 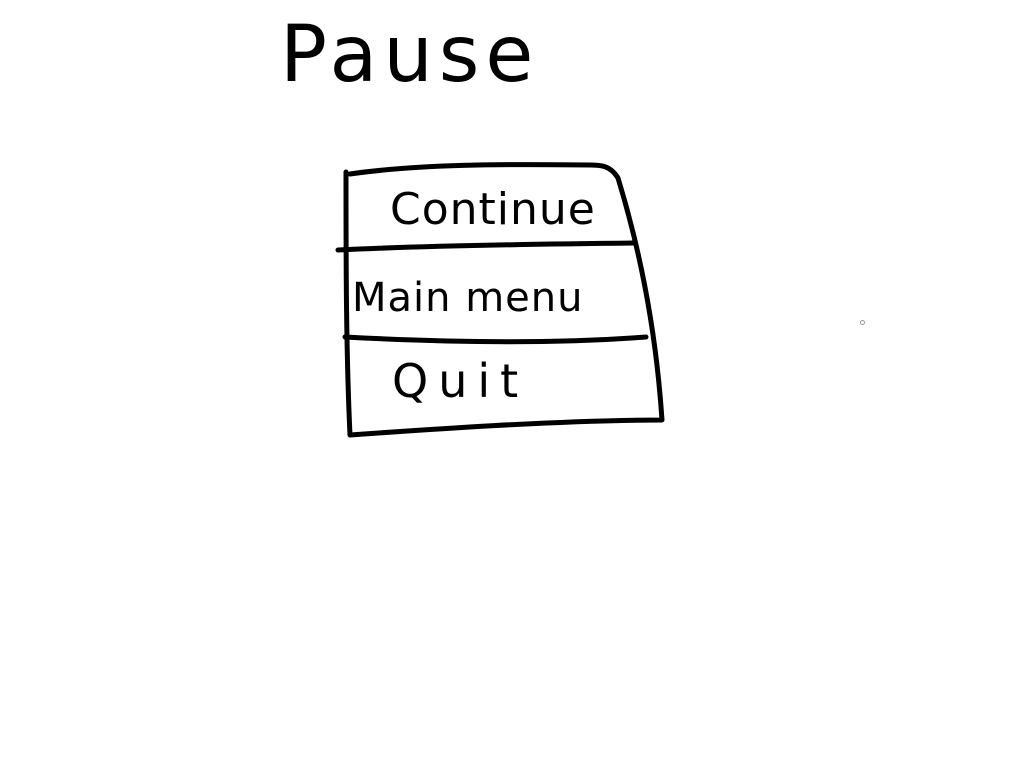 I want to click on menu-box-outline, so click(x=504, y=300).